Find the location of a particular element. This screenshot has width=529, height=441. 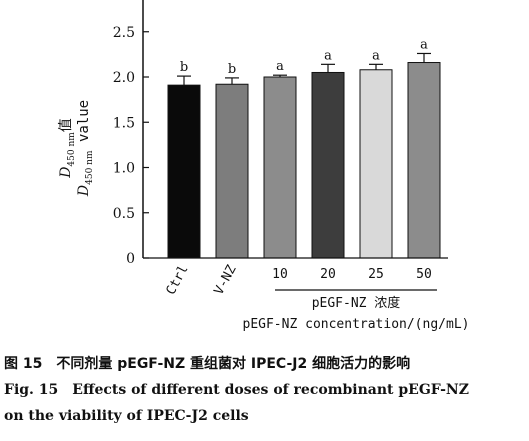

x-tick-label: 25 is located at coordinates (376, 274).